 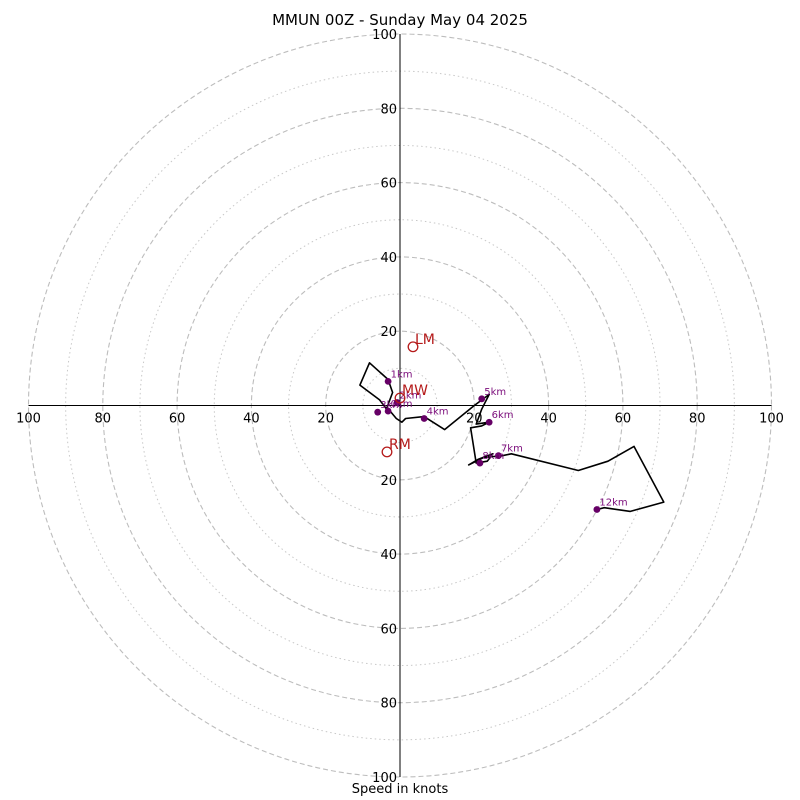 I want to click on height-label-5km: 5km, so click(x=495, y=392).